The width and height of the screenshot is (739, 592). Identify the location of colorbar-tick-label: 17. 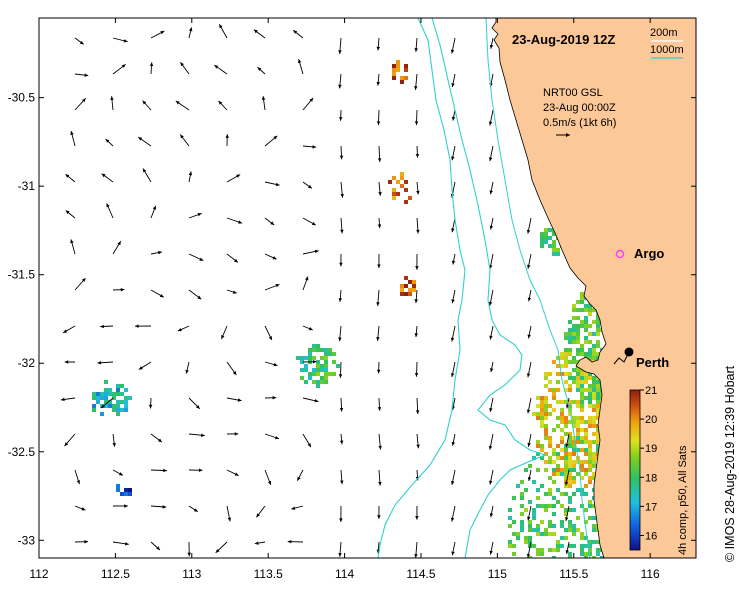
(651, 507).